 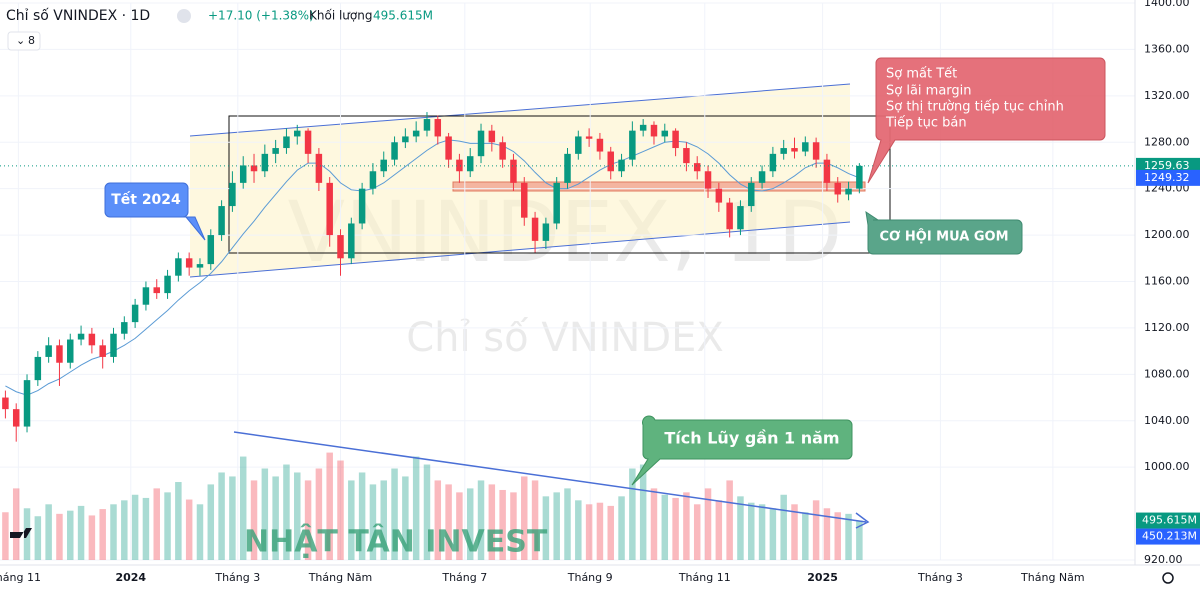 I want to click on axis-value-label: 1259.63, so click(x=1167, y=165).